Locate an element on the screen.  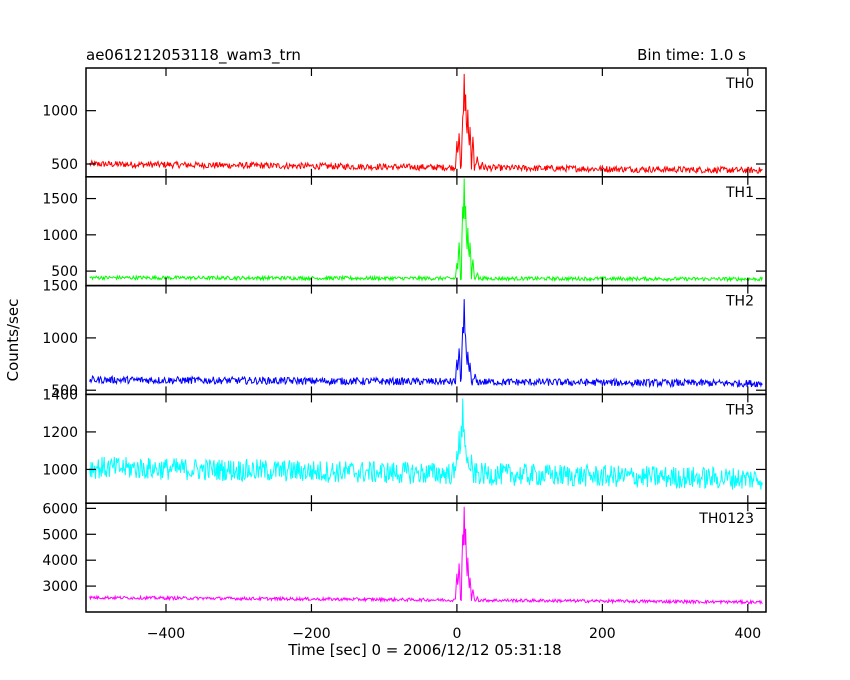
panel-label-th2: TH2 is located at coordinates (739, 302).